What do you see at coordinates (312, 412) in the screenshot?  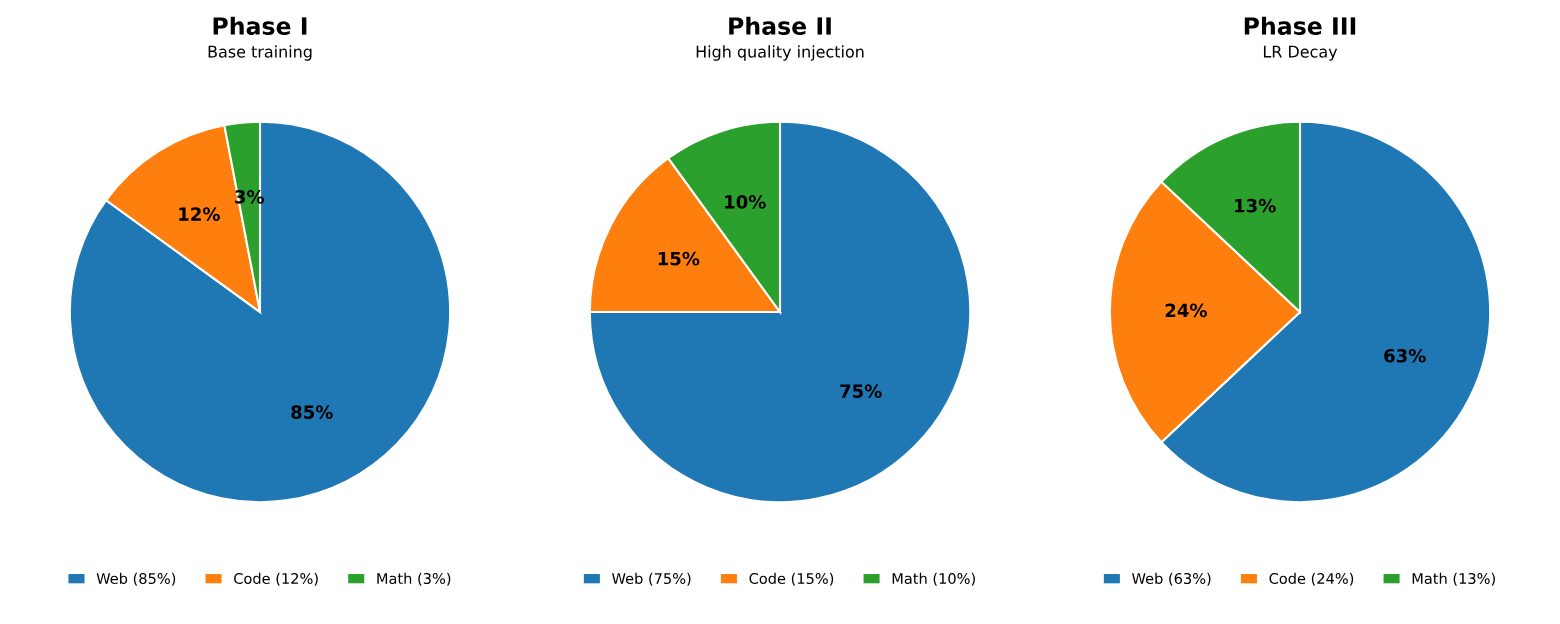 I see `data-label: 85%` at bounding box center [312, 412].